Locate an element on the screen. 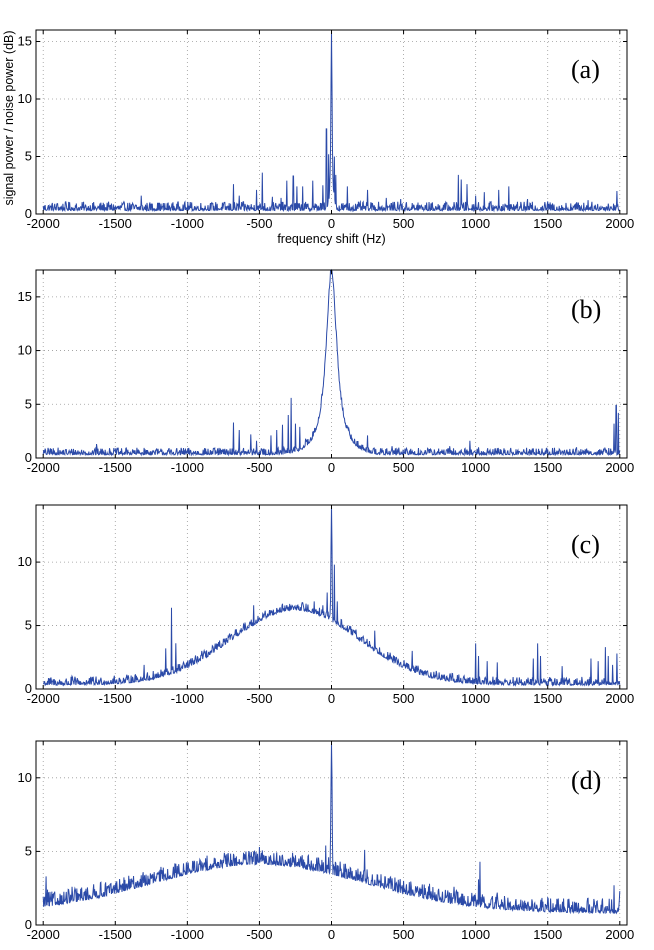 The image size is (654, 950). y-tick-label-a: 5 is located at coordinates (28, 156).